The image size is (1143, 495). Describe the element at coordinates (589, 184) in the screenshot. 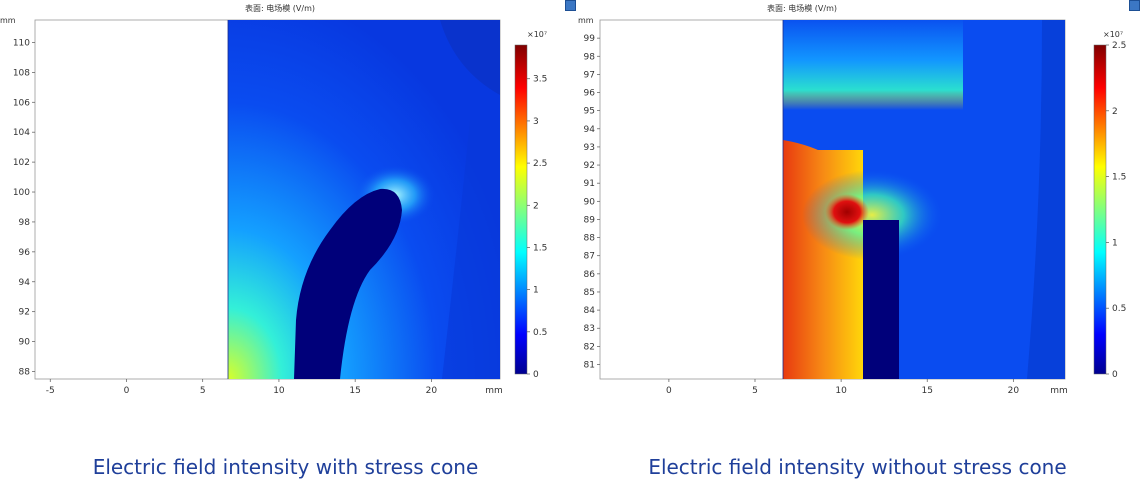

I see `y-tick-label: 91` at that location.